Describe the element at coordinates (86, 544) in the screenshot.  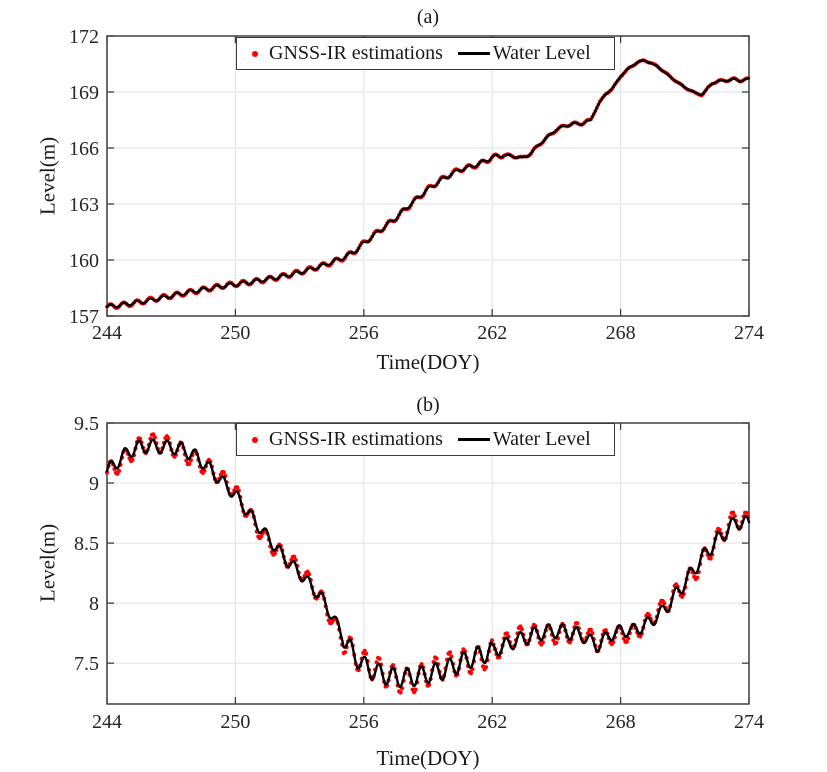
I see `y-tick-label: 8.5` at that location.